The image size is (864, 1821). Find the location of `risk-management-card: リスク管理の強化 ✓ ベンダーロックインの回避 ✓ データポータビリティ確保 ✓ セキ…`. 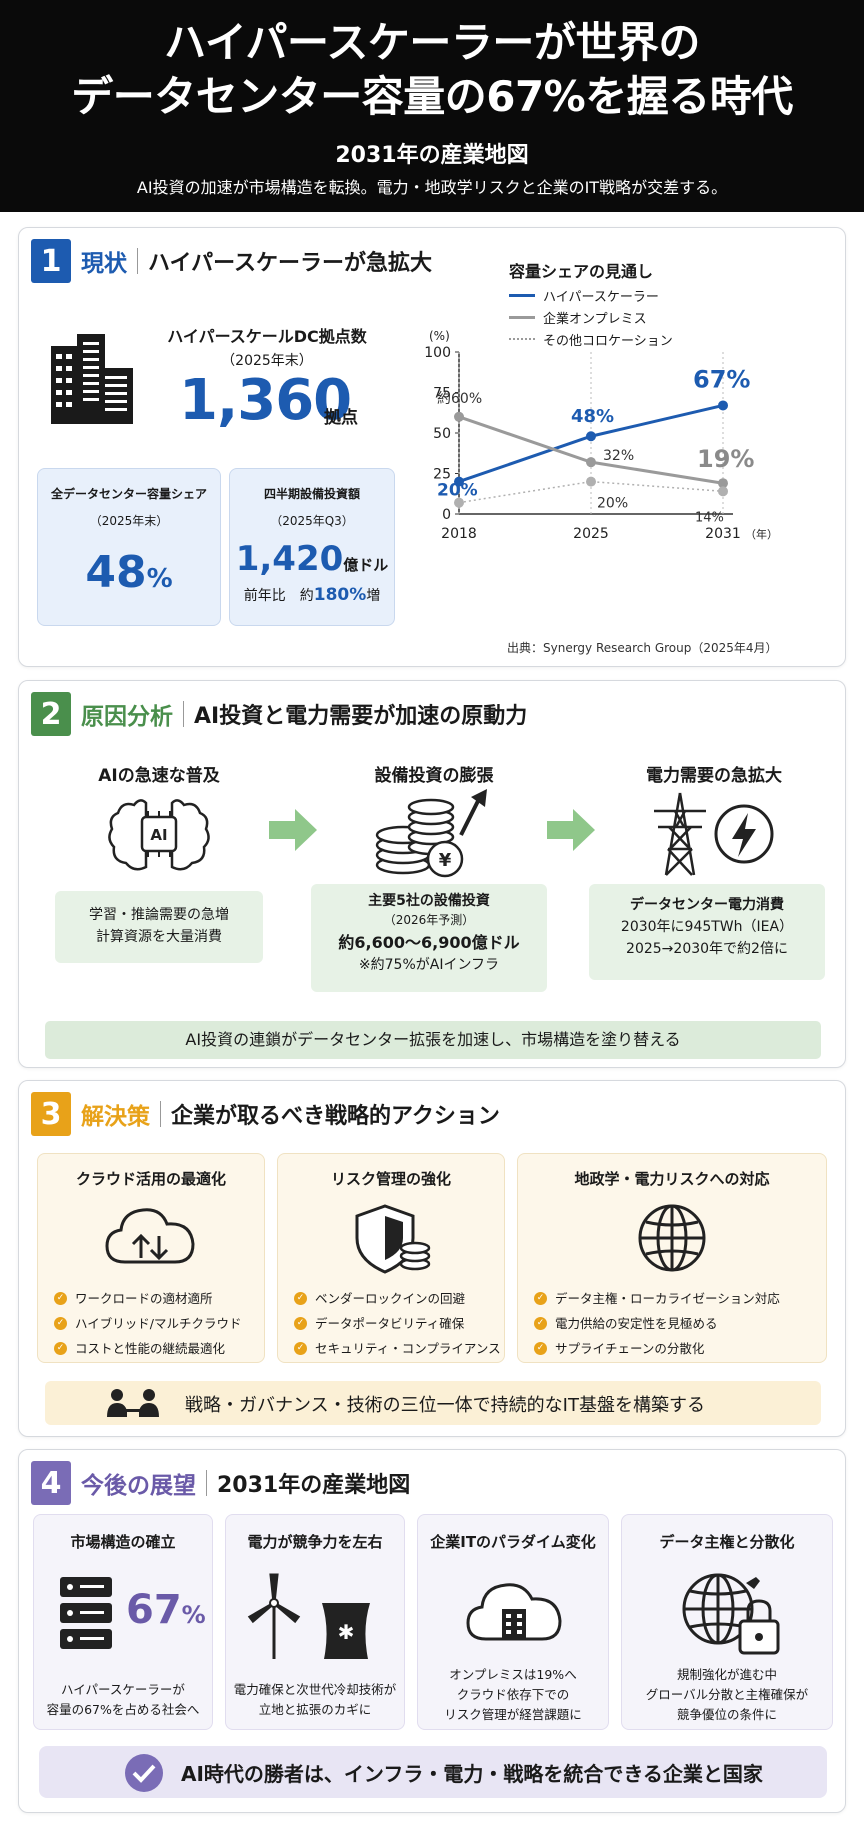

risk-management-card: リスク管理の強化 ✓ ベンダーロックインの回避 ✓ データポータビリティ確保 ✓ セキ… is located at coordinates (391, 1258).